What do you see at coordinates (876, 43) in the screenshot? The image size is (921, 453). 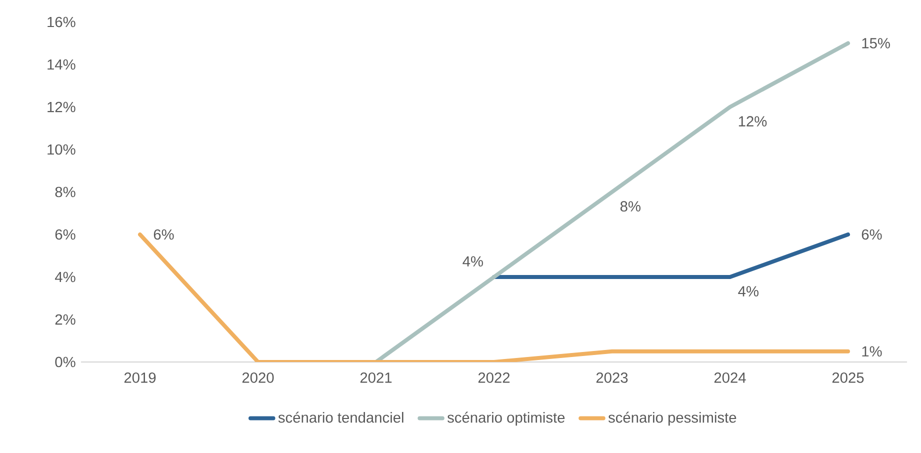 I see `data-label: 15%` at bounding box center [876, 43].